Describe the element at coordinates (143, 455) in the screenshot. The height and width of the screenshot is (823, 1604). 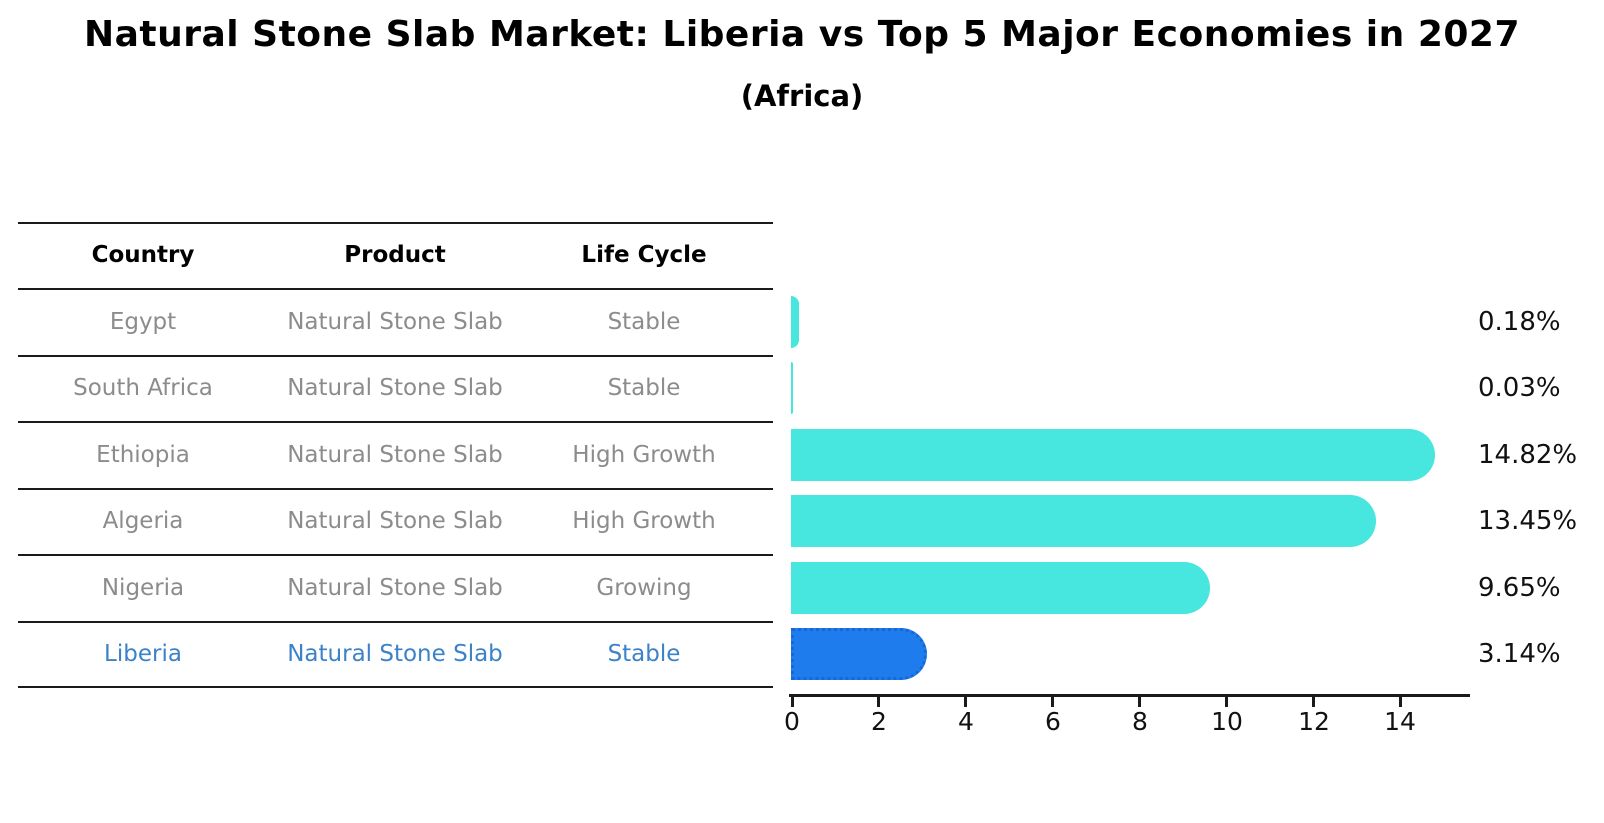
I see `country-cell: Ethiopia` at that location.